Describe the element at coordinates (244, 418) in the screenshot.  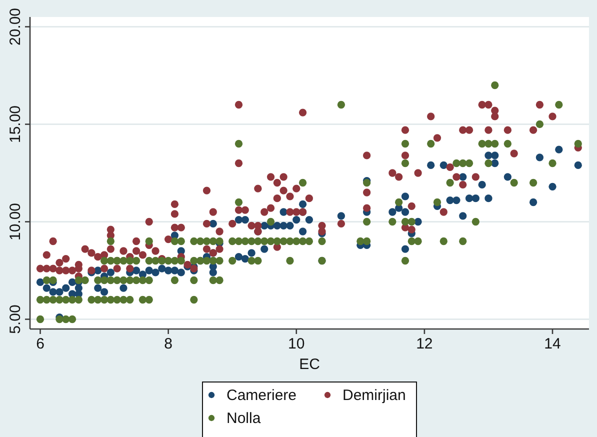
I see `legend-label: Nolla` at that location.